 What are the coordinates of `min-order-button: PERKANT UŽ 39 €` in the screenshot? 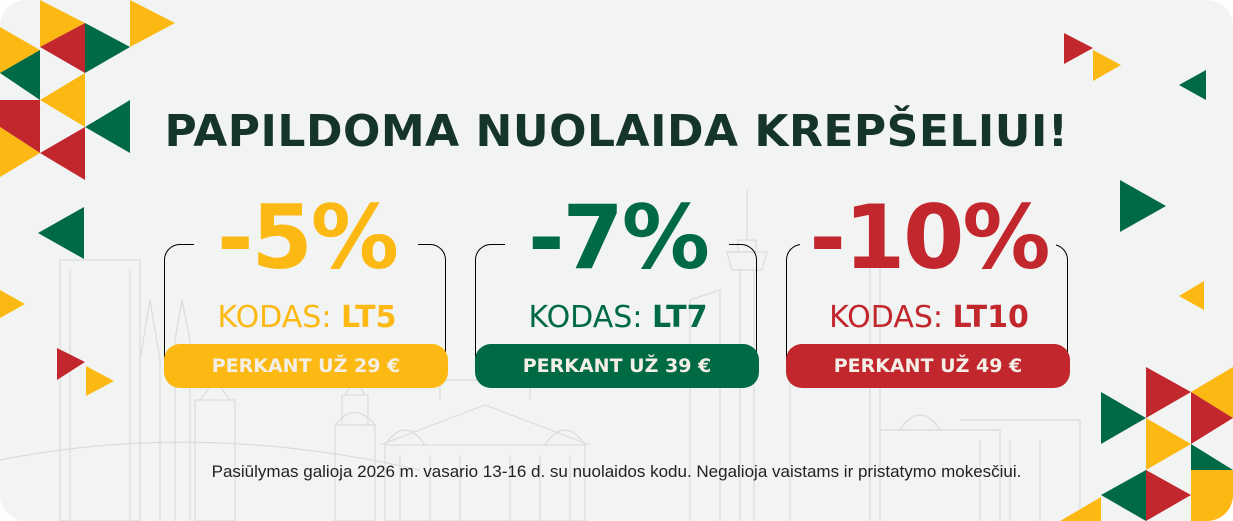 It's located at (617, 366).